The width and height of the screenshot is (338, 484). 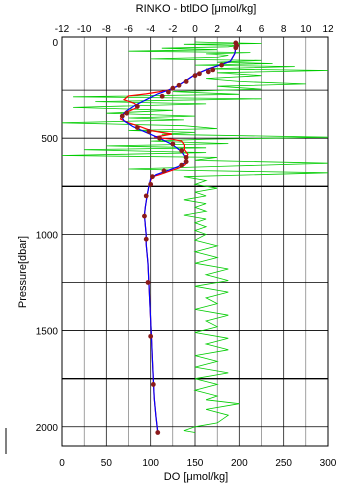 I want to click on bottom-tick-label: 150, so click(x=195, y=463).